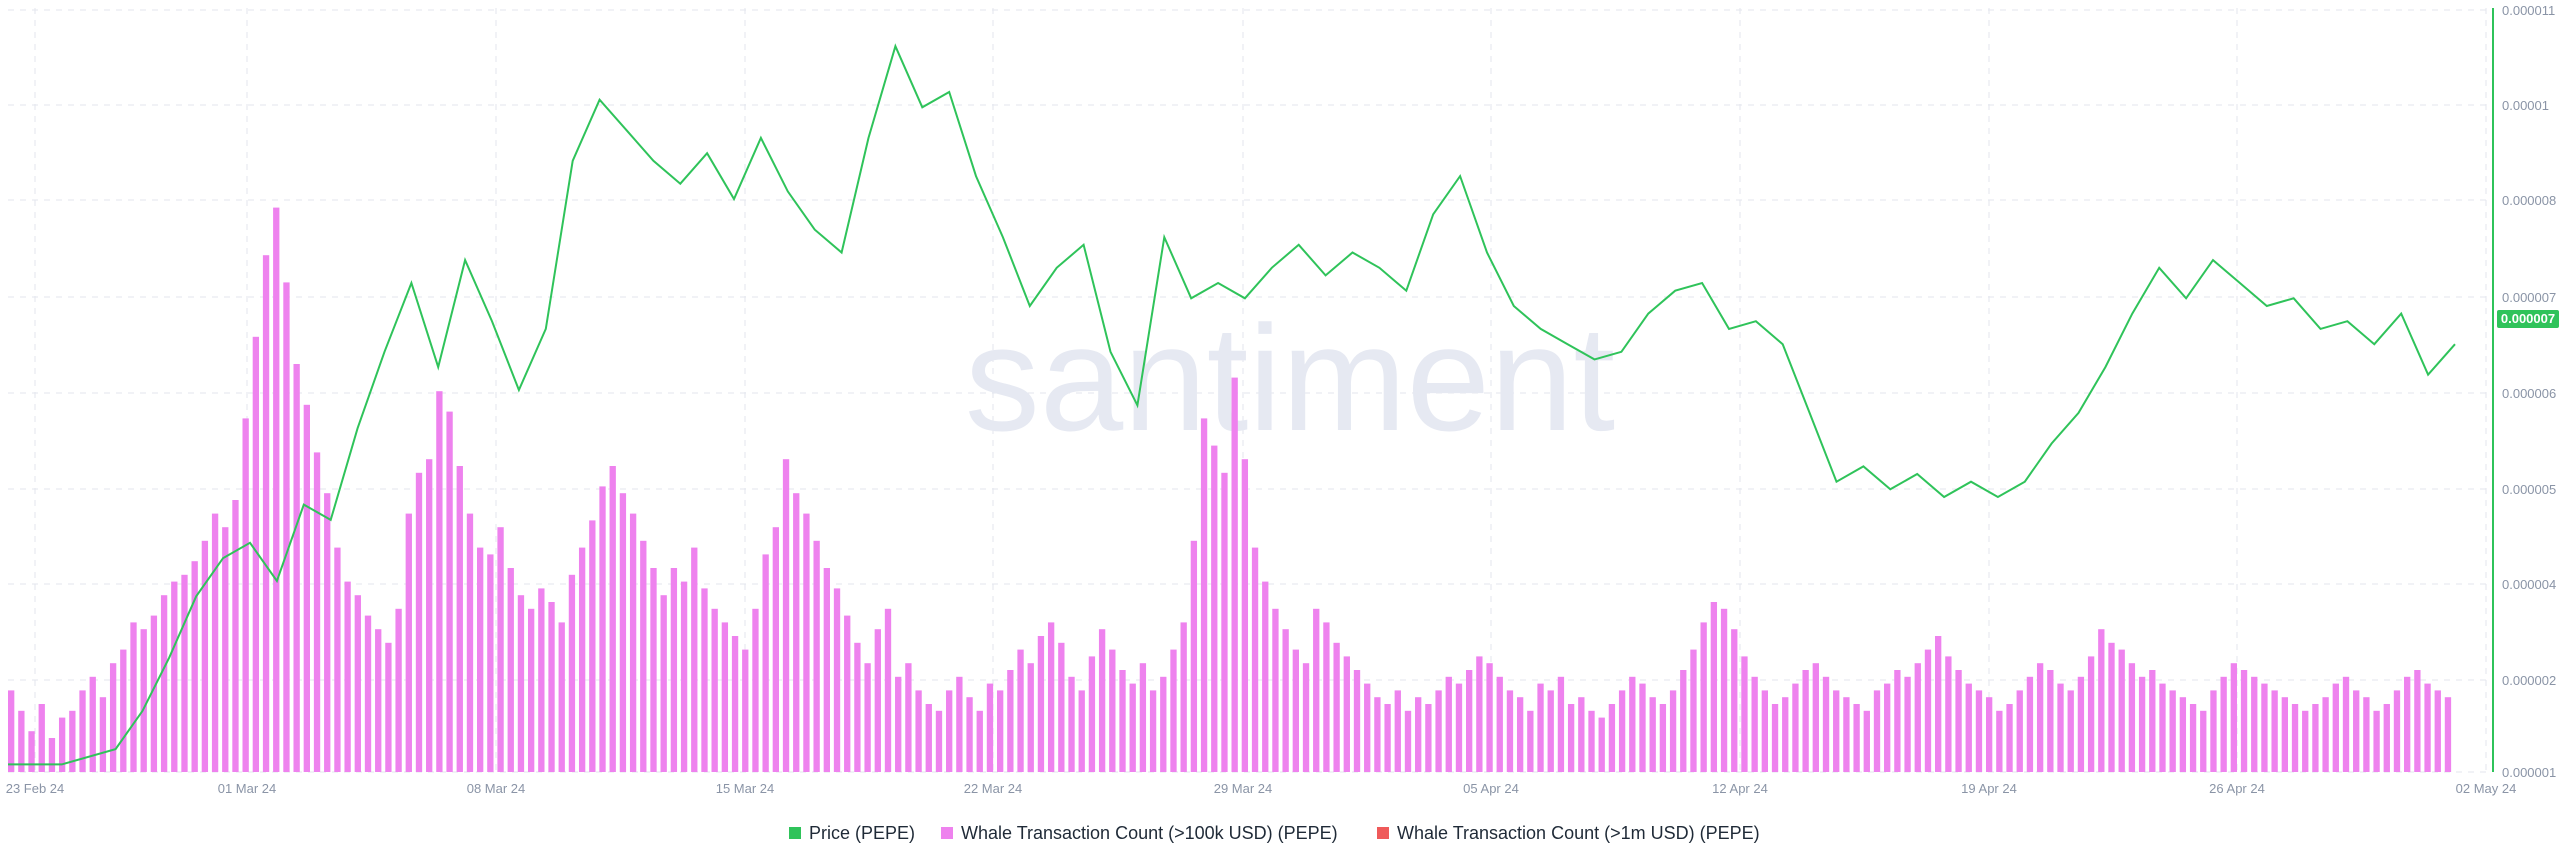 Image resolution: width=2560 pixels, height=867 pixels. I want to click on legend-item: Price (PEPE), so click(852, 833).